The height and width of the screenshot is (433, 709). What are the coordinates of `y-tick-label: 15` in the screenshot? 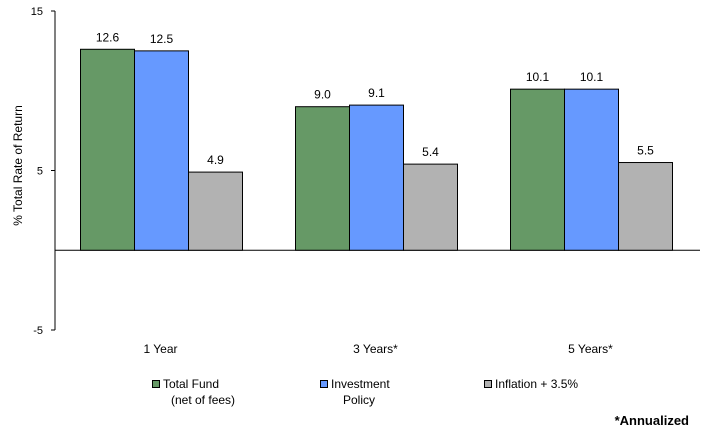 It's located at (37, 12).